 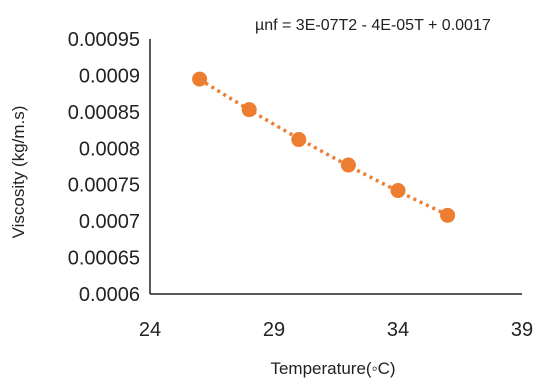 What do you see at coordinates (109, 222) in the screenshot?
I see `y-tick-label: 0.0007` at bounding box center [109, 222].